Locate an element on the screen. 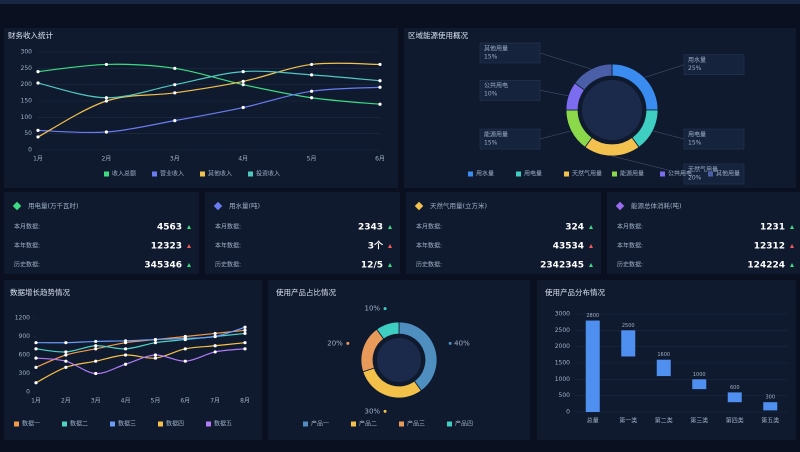 The width and height of the screenshot is (800, 452). callout-value: 10% is located at coordinates (491, 94).